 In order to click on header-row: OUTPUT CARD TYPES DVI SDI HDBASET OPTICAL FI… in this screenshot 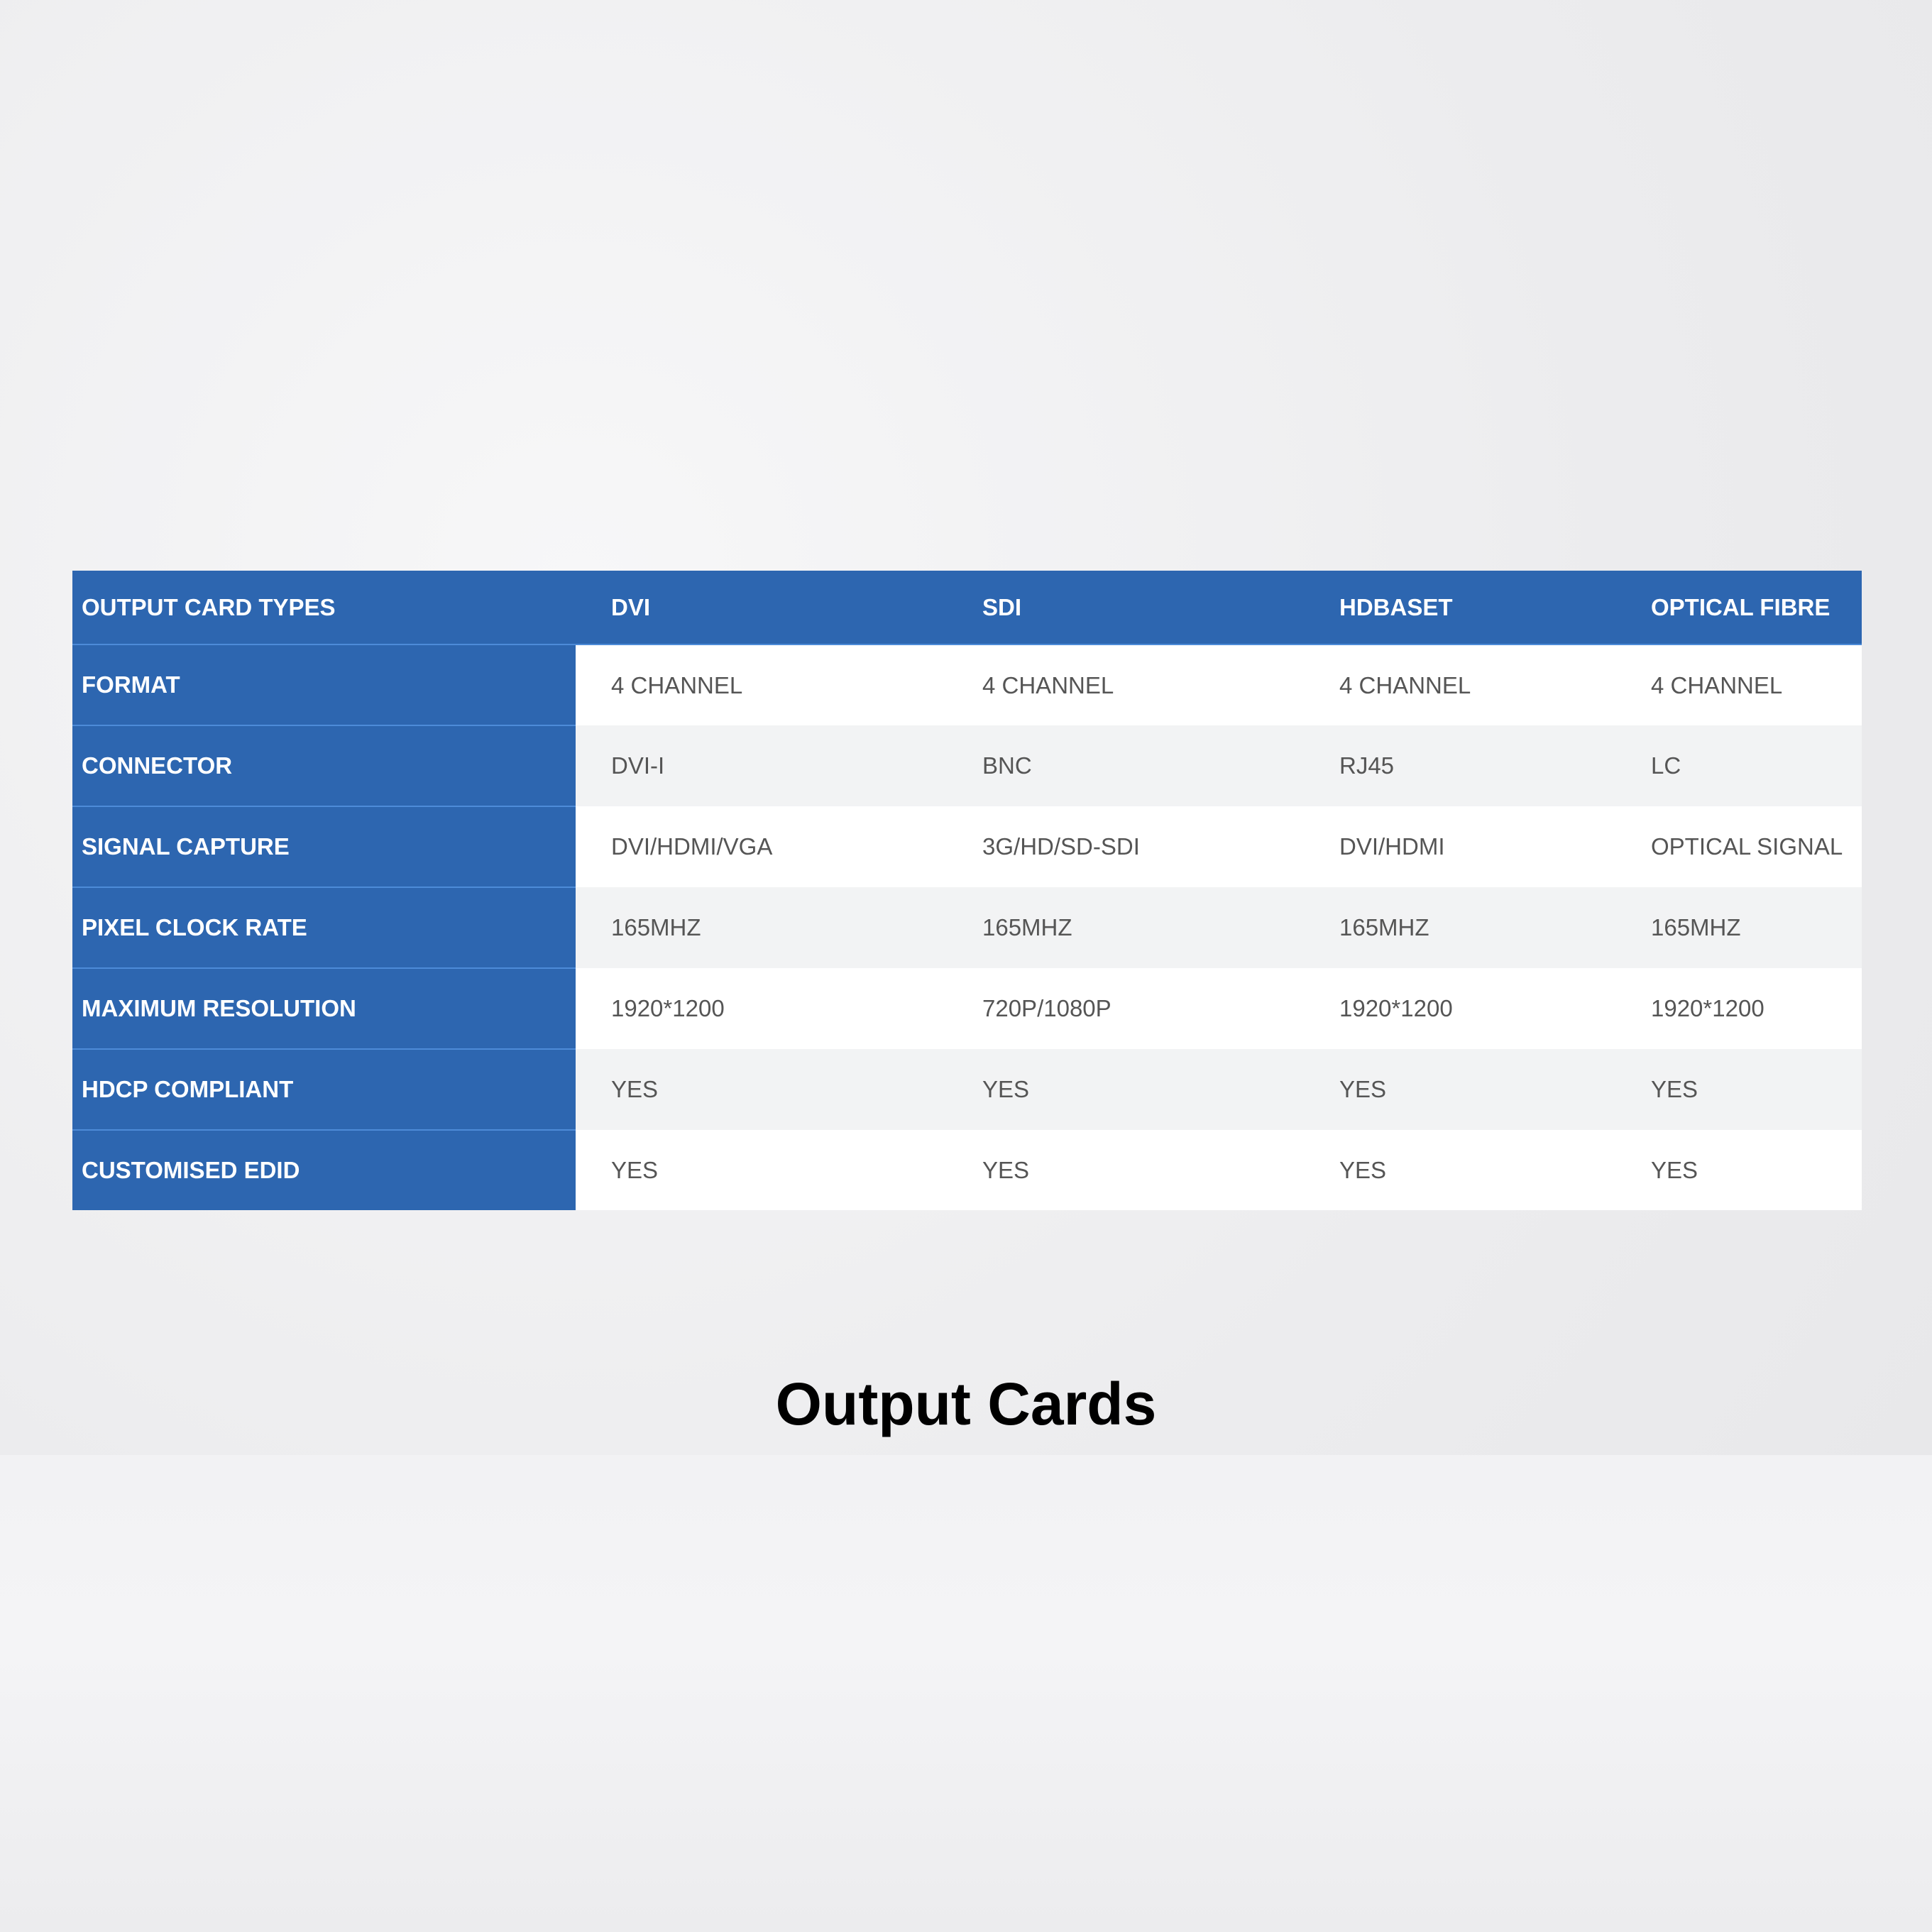, I will do `click(967, 608)`.